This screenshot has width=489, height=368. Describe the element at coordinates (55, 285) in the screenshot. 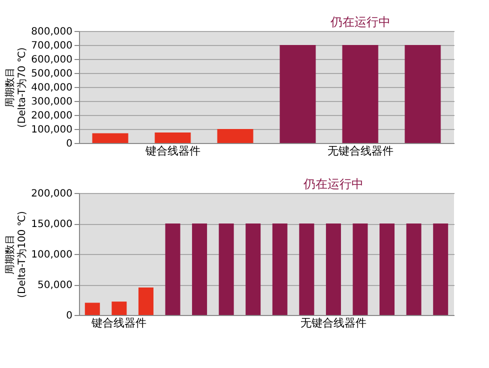

I see `y-tick-label: 50,000` at that location.